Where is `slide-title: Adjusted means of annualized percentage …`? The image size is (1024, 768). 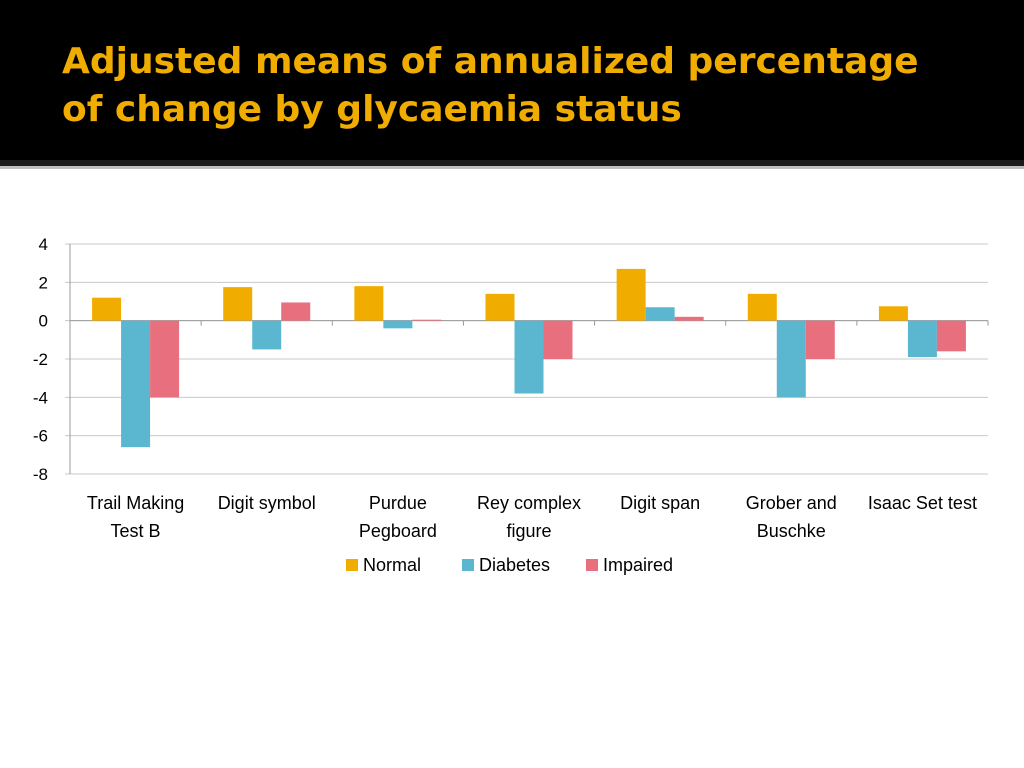
slide-title: Adjusted means of annualized percentage … is located at coordinates (532, 86).